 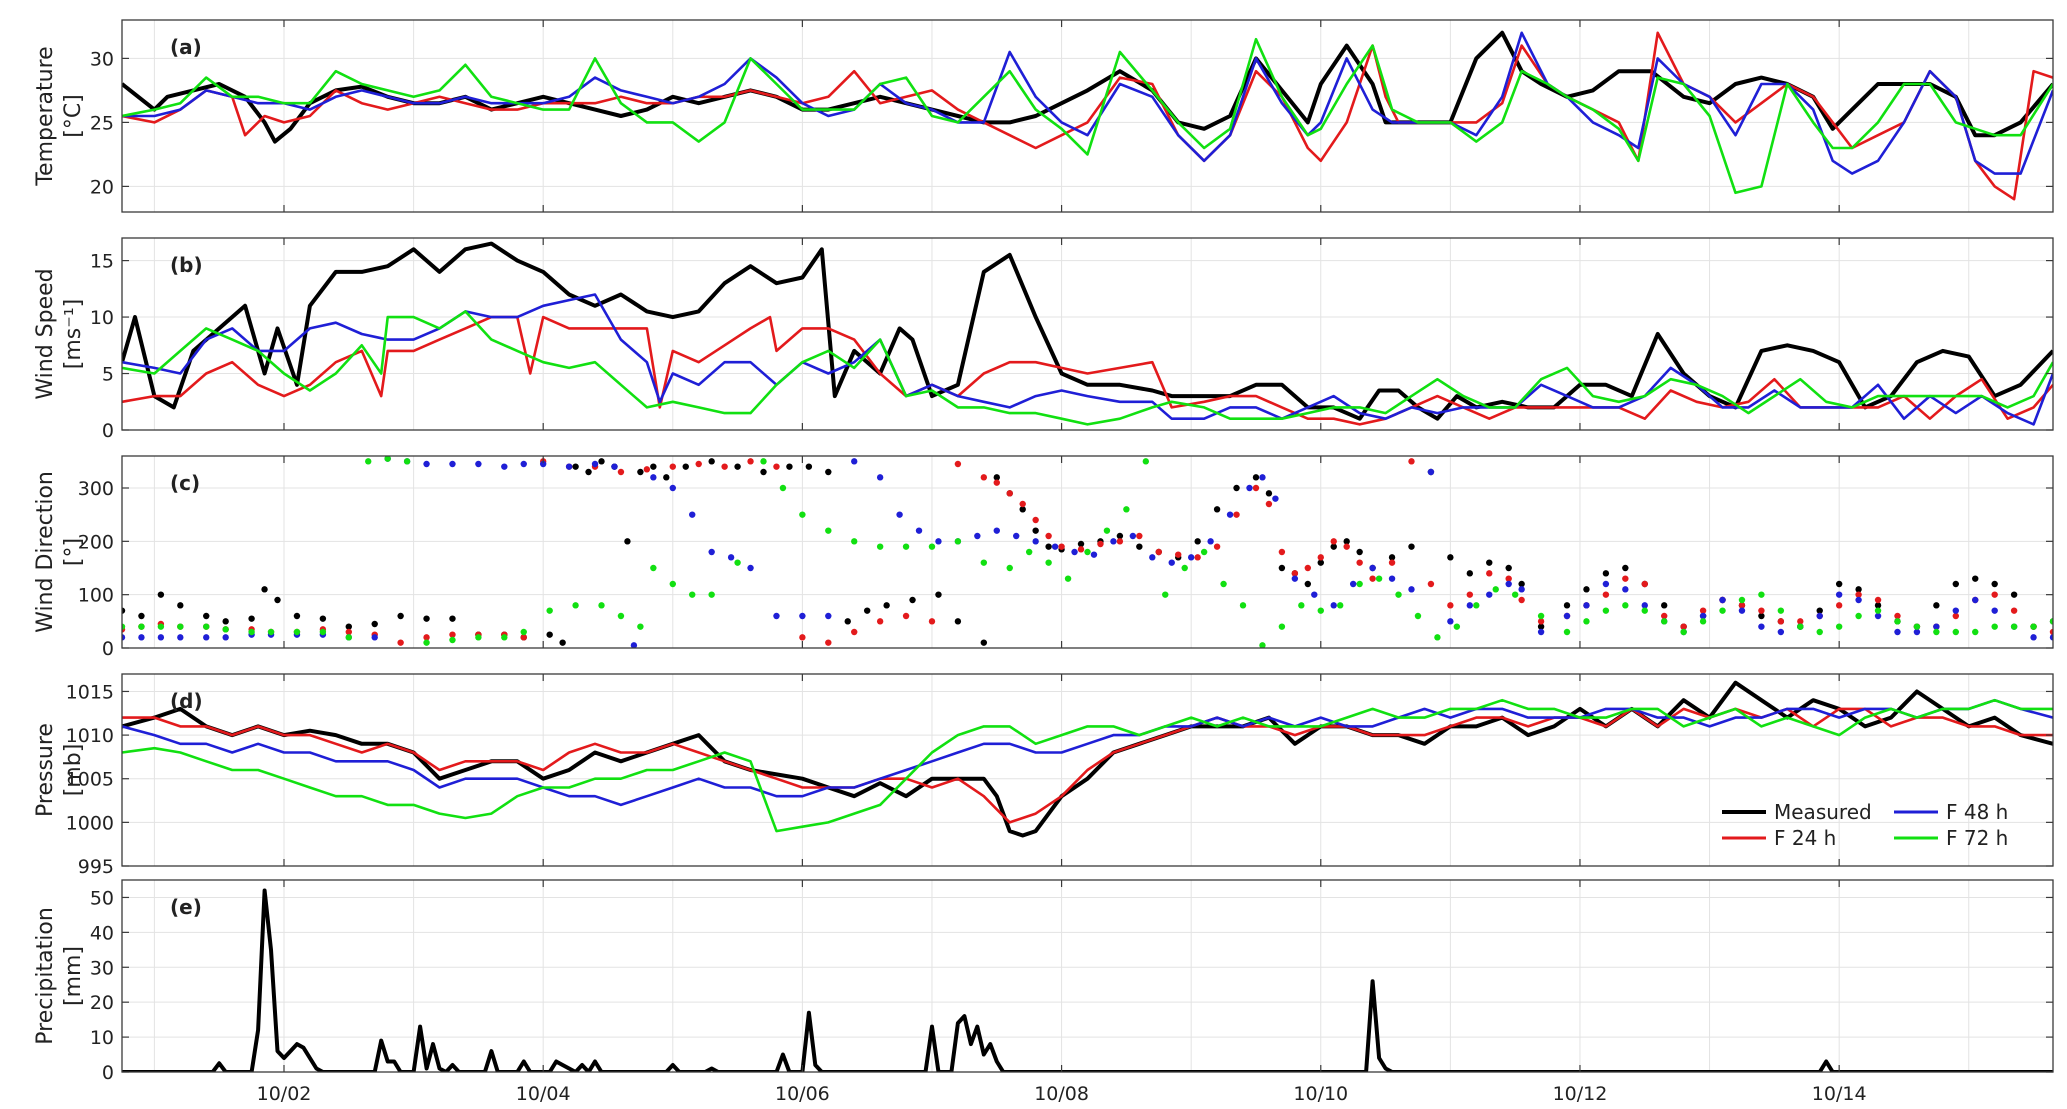 I want to click on legend-label: F 24 h, so click(x=1805, y=838).